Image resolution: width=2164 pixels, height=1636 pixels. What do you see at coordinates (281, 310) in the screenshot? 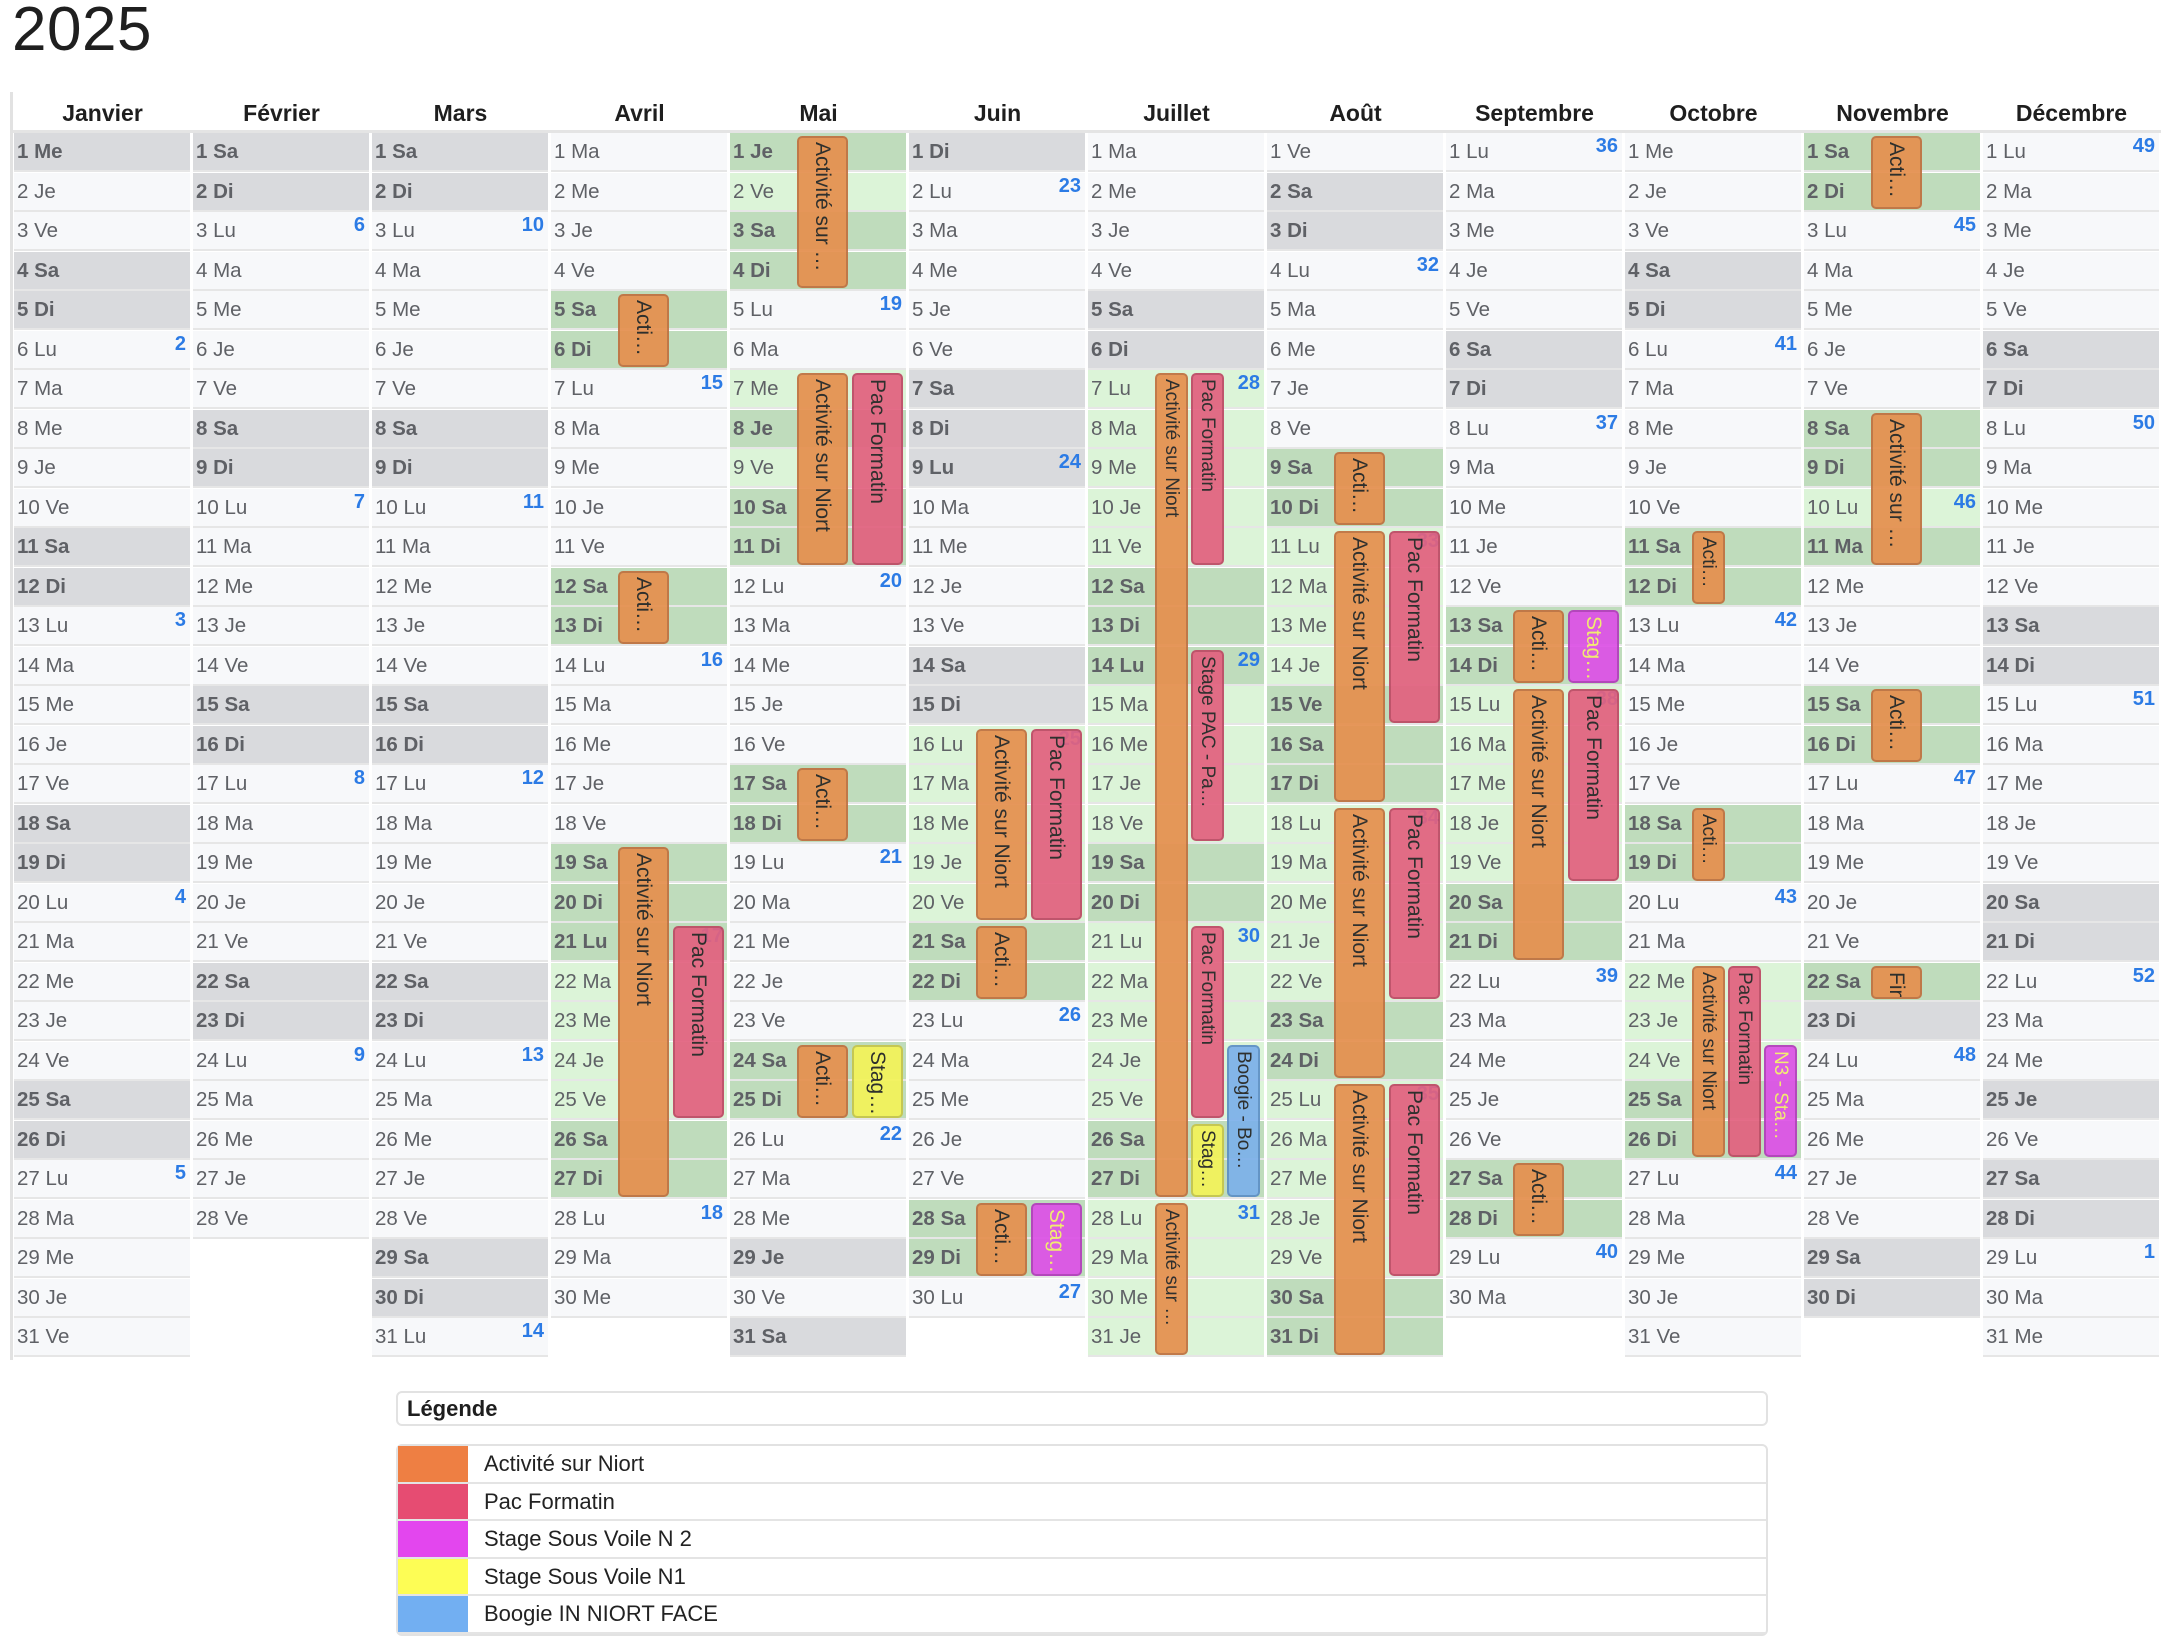
I see `day-cell: 5 Me` at bounding box center [281, 310].